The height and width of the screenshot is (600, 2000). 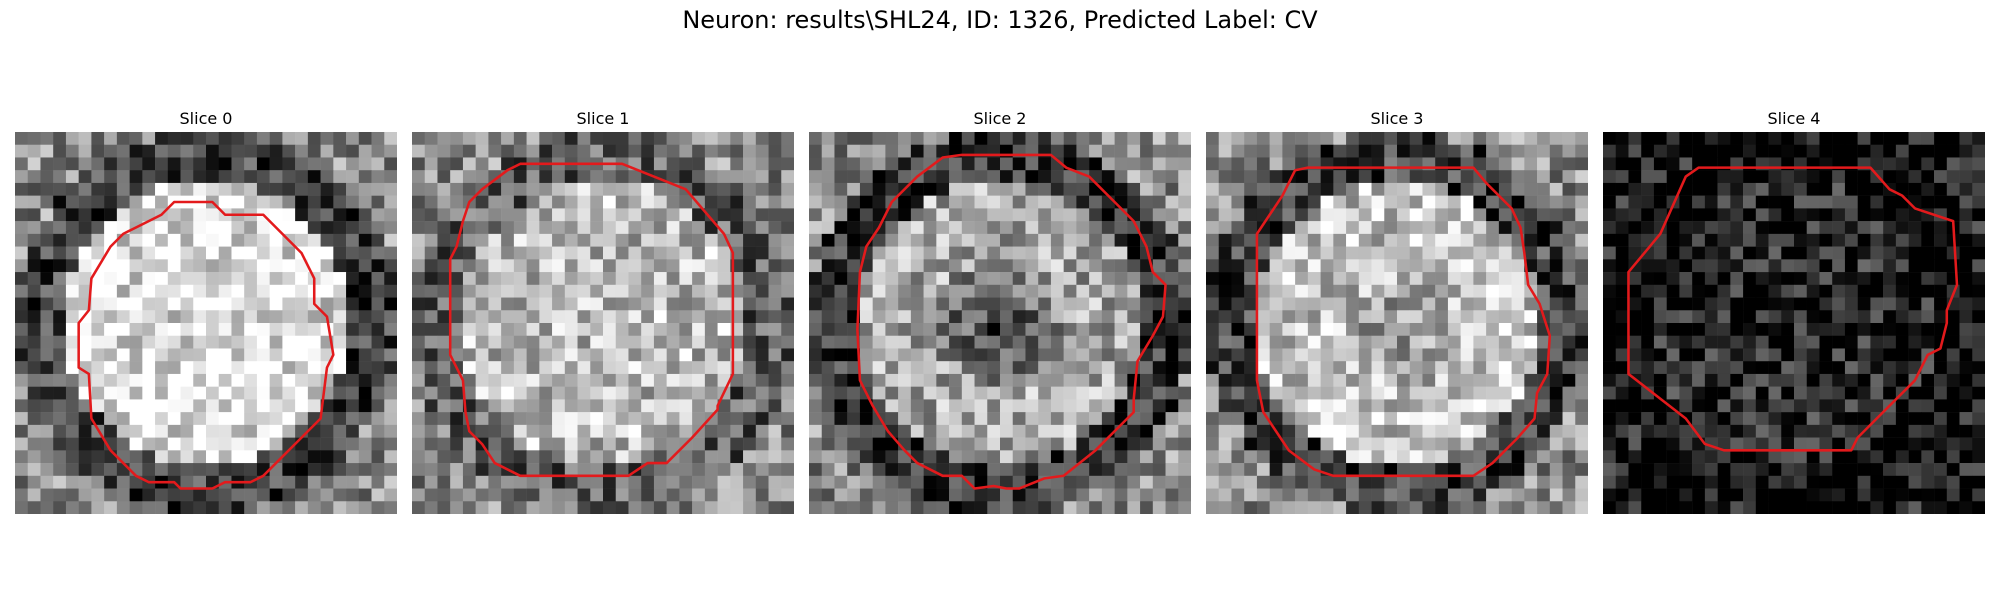 I want to click on slice-panel-4: Slice 4, so click(x=1794, y=310).